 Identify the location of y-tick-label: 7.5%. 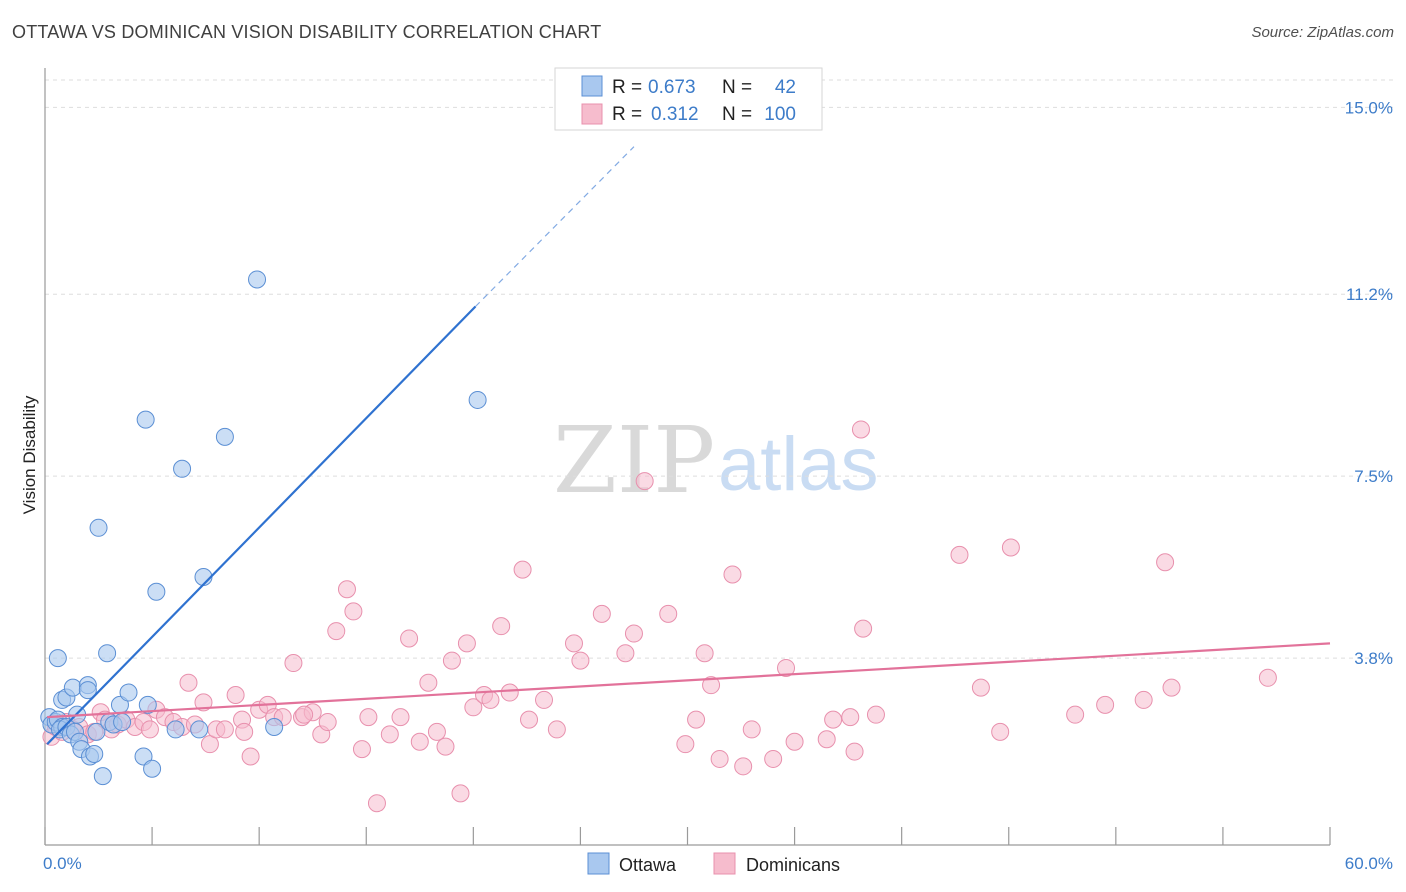
(1373, 476).